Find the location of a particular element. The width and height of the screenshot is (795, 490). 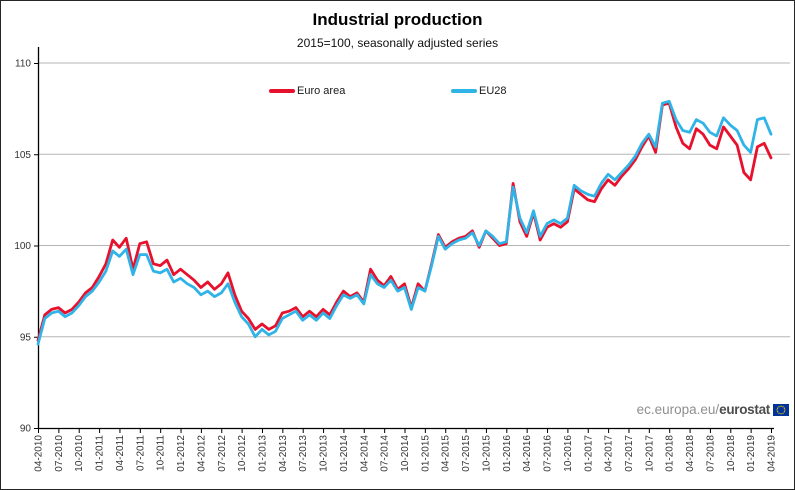

x-tick-label: 01-2019 is located at coordinates (751, 453).